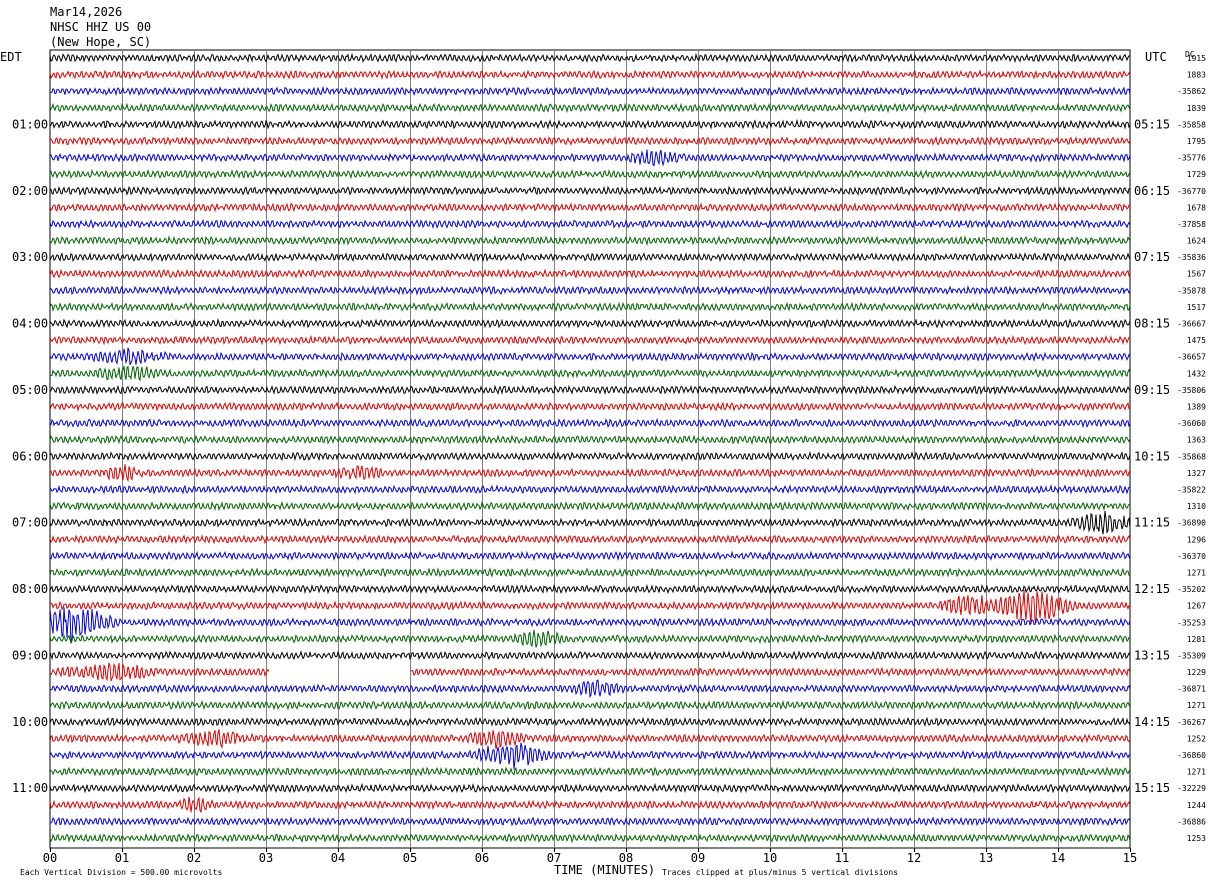  What do you see at coordinates (266, 858) in the screenshot?
I see `x-tick-label: 03` at bounding box center [266, 858].